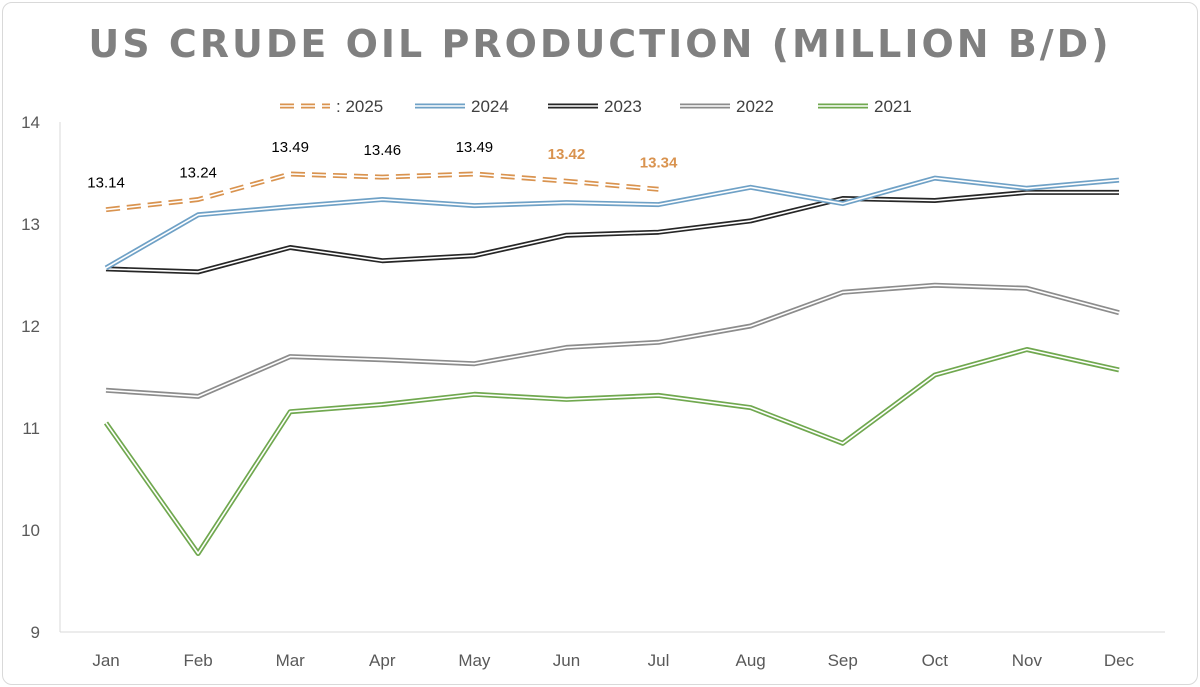 The width and height of the screenshot is (1200, 687). Describe the element at coordinates (290, 247) in the screenshot. I see `point-2023-Mar` at that location.